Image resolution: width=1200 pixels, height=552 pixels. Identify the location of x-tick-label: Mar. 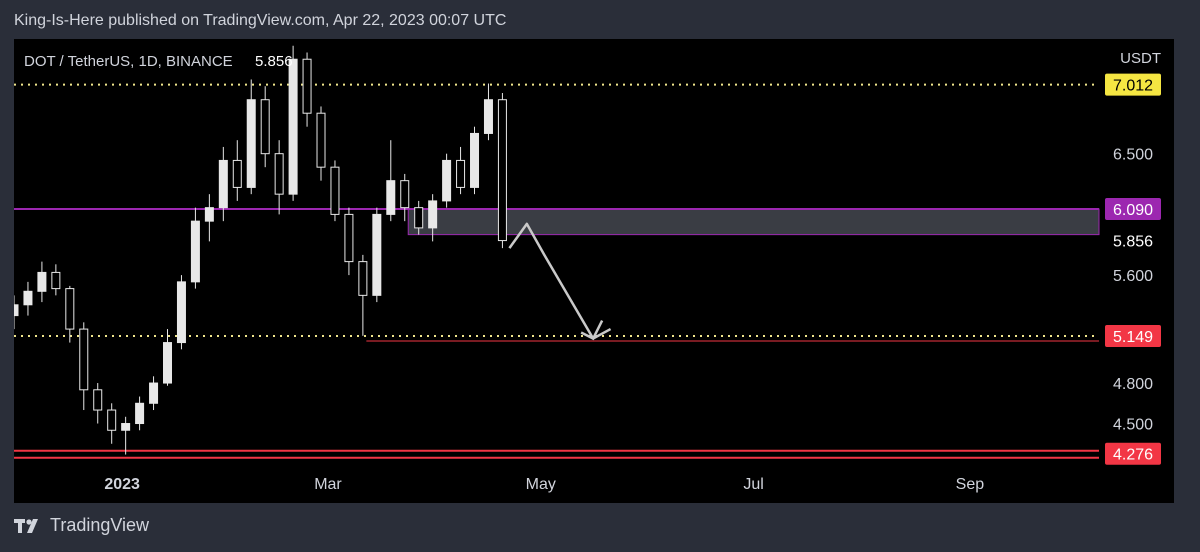
(328, 484).